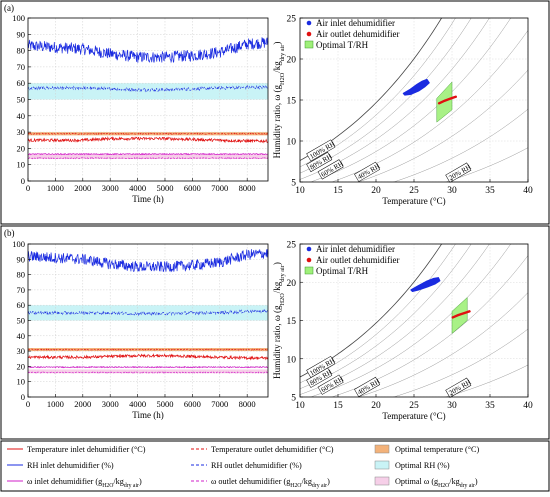  What do you see at coordinates (9, 233) in the screenshot?
I see `panel-b-tag: (b)` at bounding box center [9, 233].